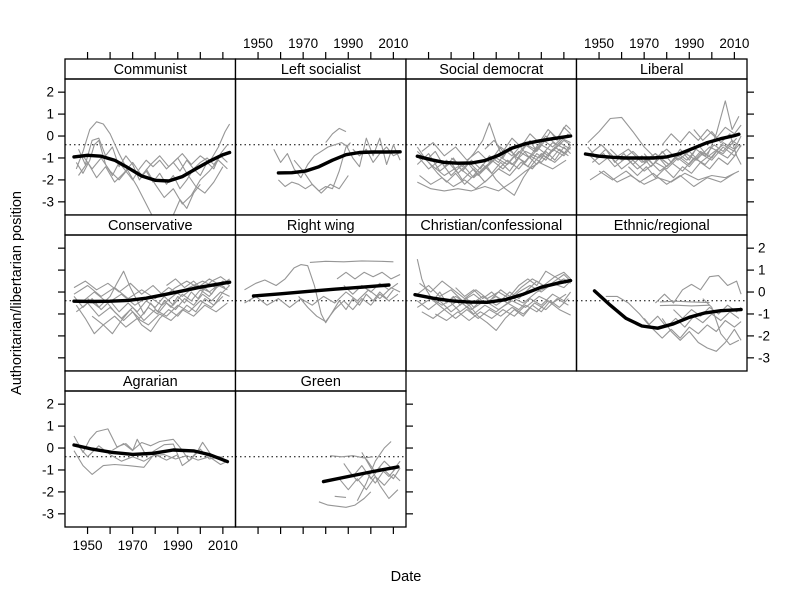 This screenshot has height=600, width=800. I want to click on panel-strip-label: Communist, so click(150, 70).